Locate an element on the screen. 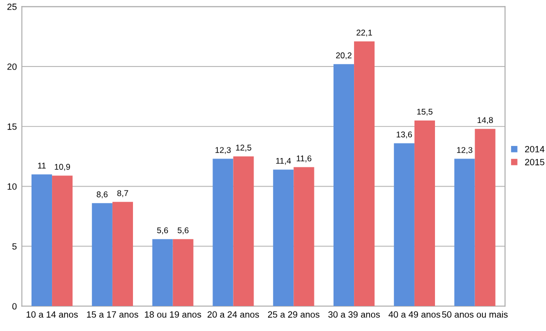 The image size is (546, 331). x-tick-label: 40 a 49 anos is located at coordinates (414, 314).